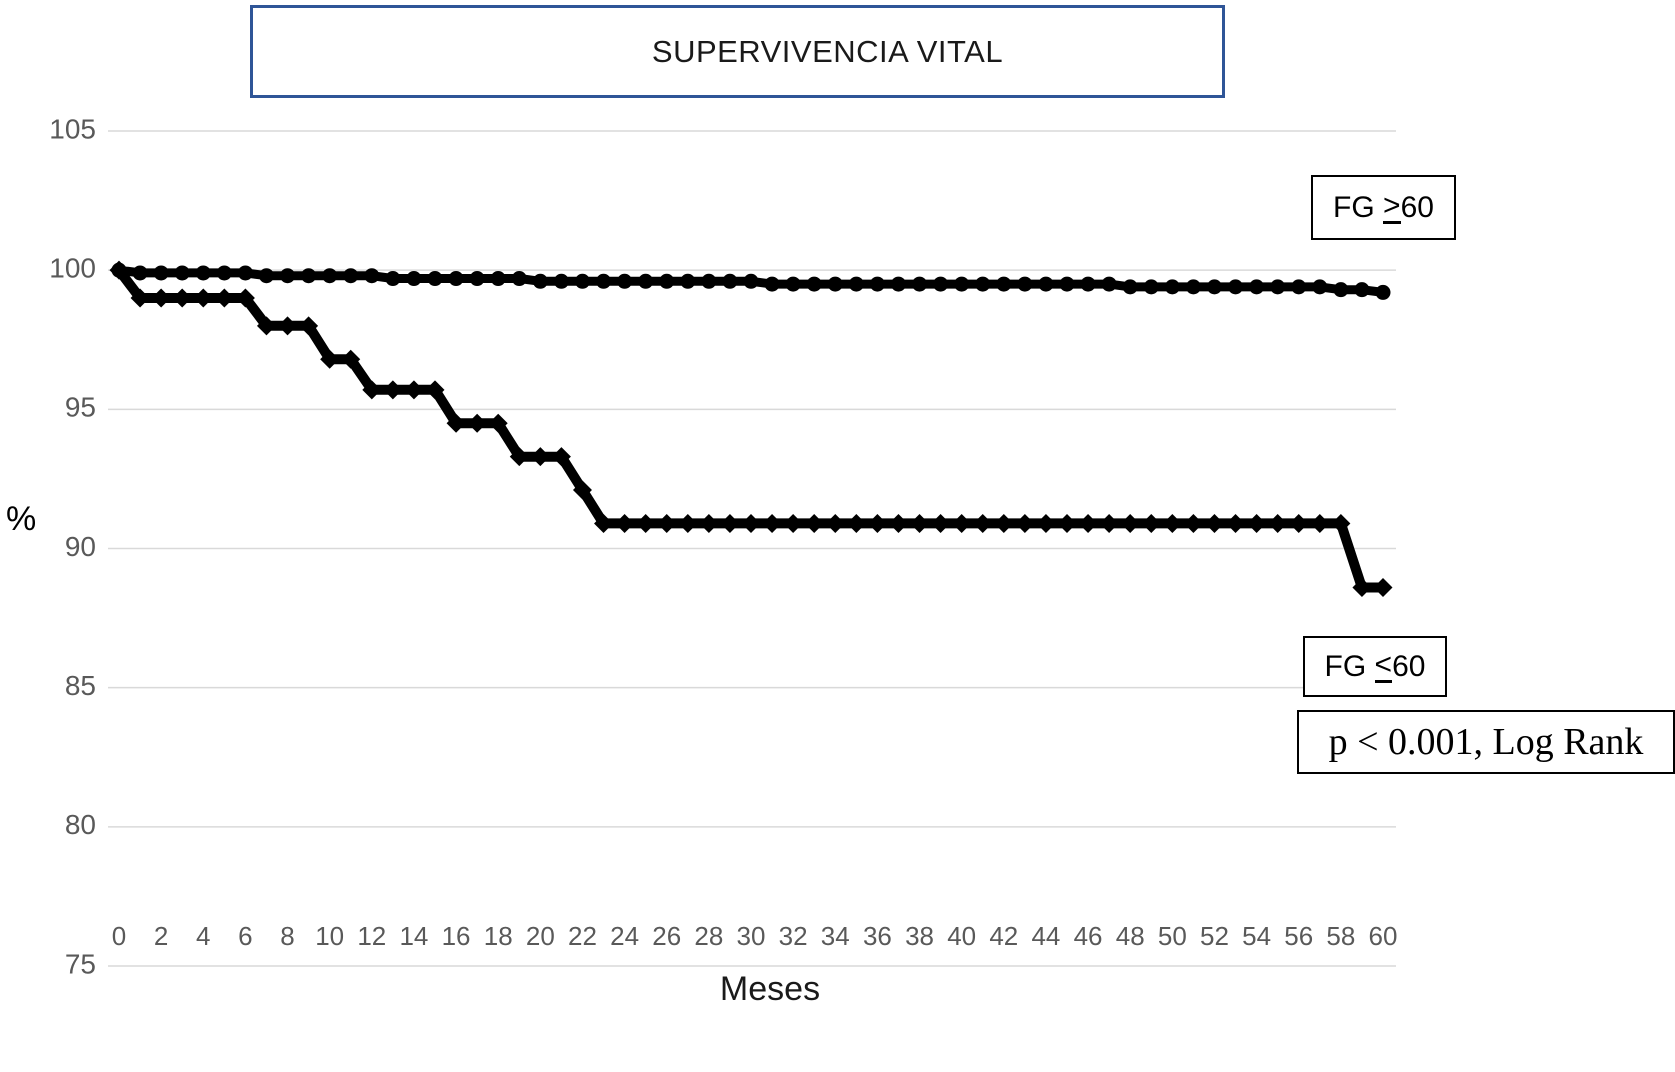 The height and width of the screenshot is (1072, 1675). Describe the element at coordinates (708, 936) in the screenshot. I see `x-tick-label: 28` at that location.